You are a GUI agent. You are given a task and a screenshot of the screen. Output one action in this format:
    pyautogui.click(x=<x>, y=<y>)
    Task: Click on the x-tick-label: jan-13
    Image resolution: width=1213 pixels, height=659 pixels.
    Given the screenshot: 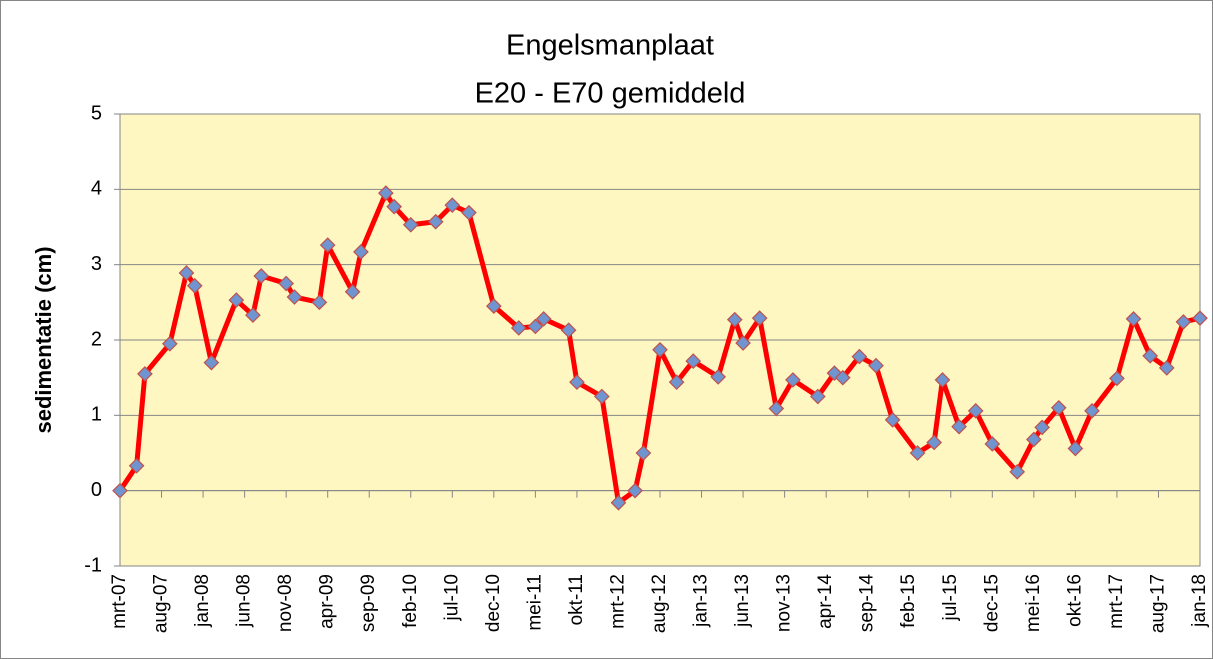 What is the action you would take?
    pyautogui.click(x=701, y=601)
    